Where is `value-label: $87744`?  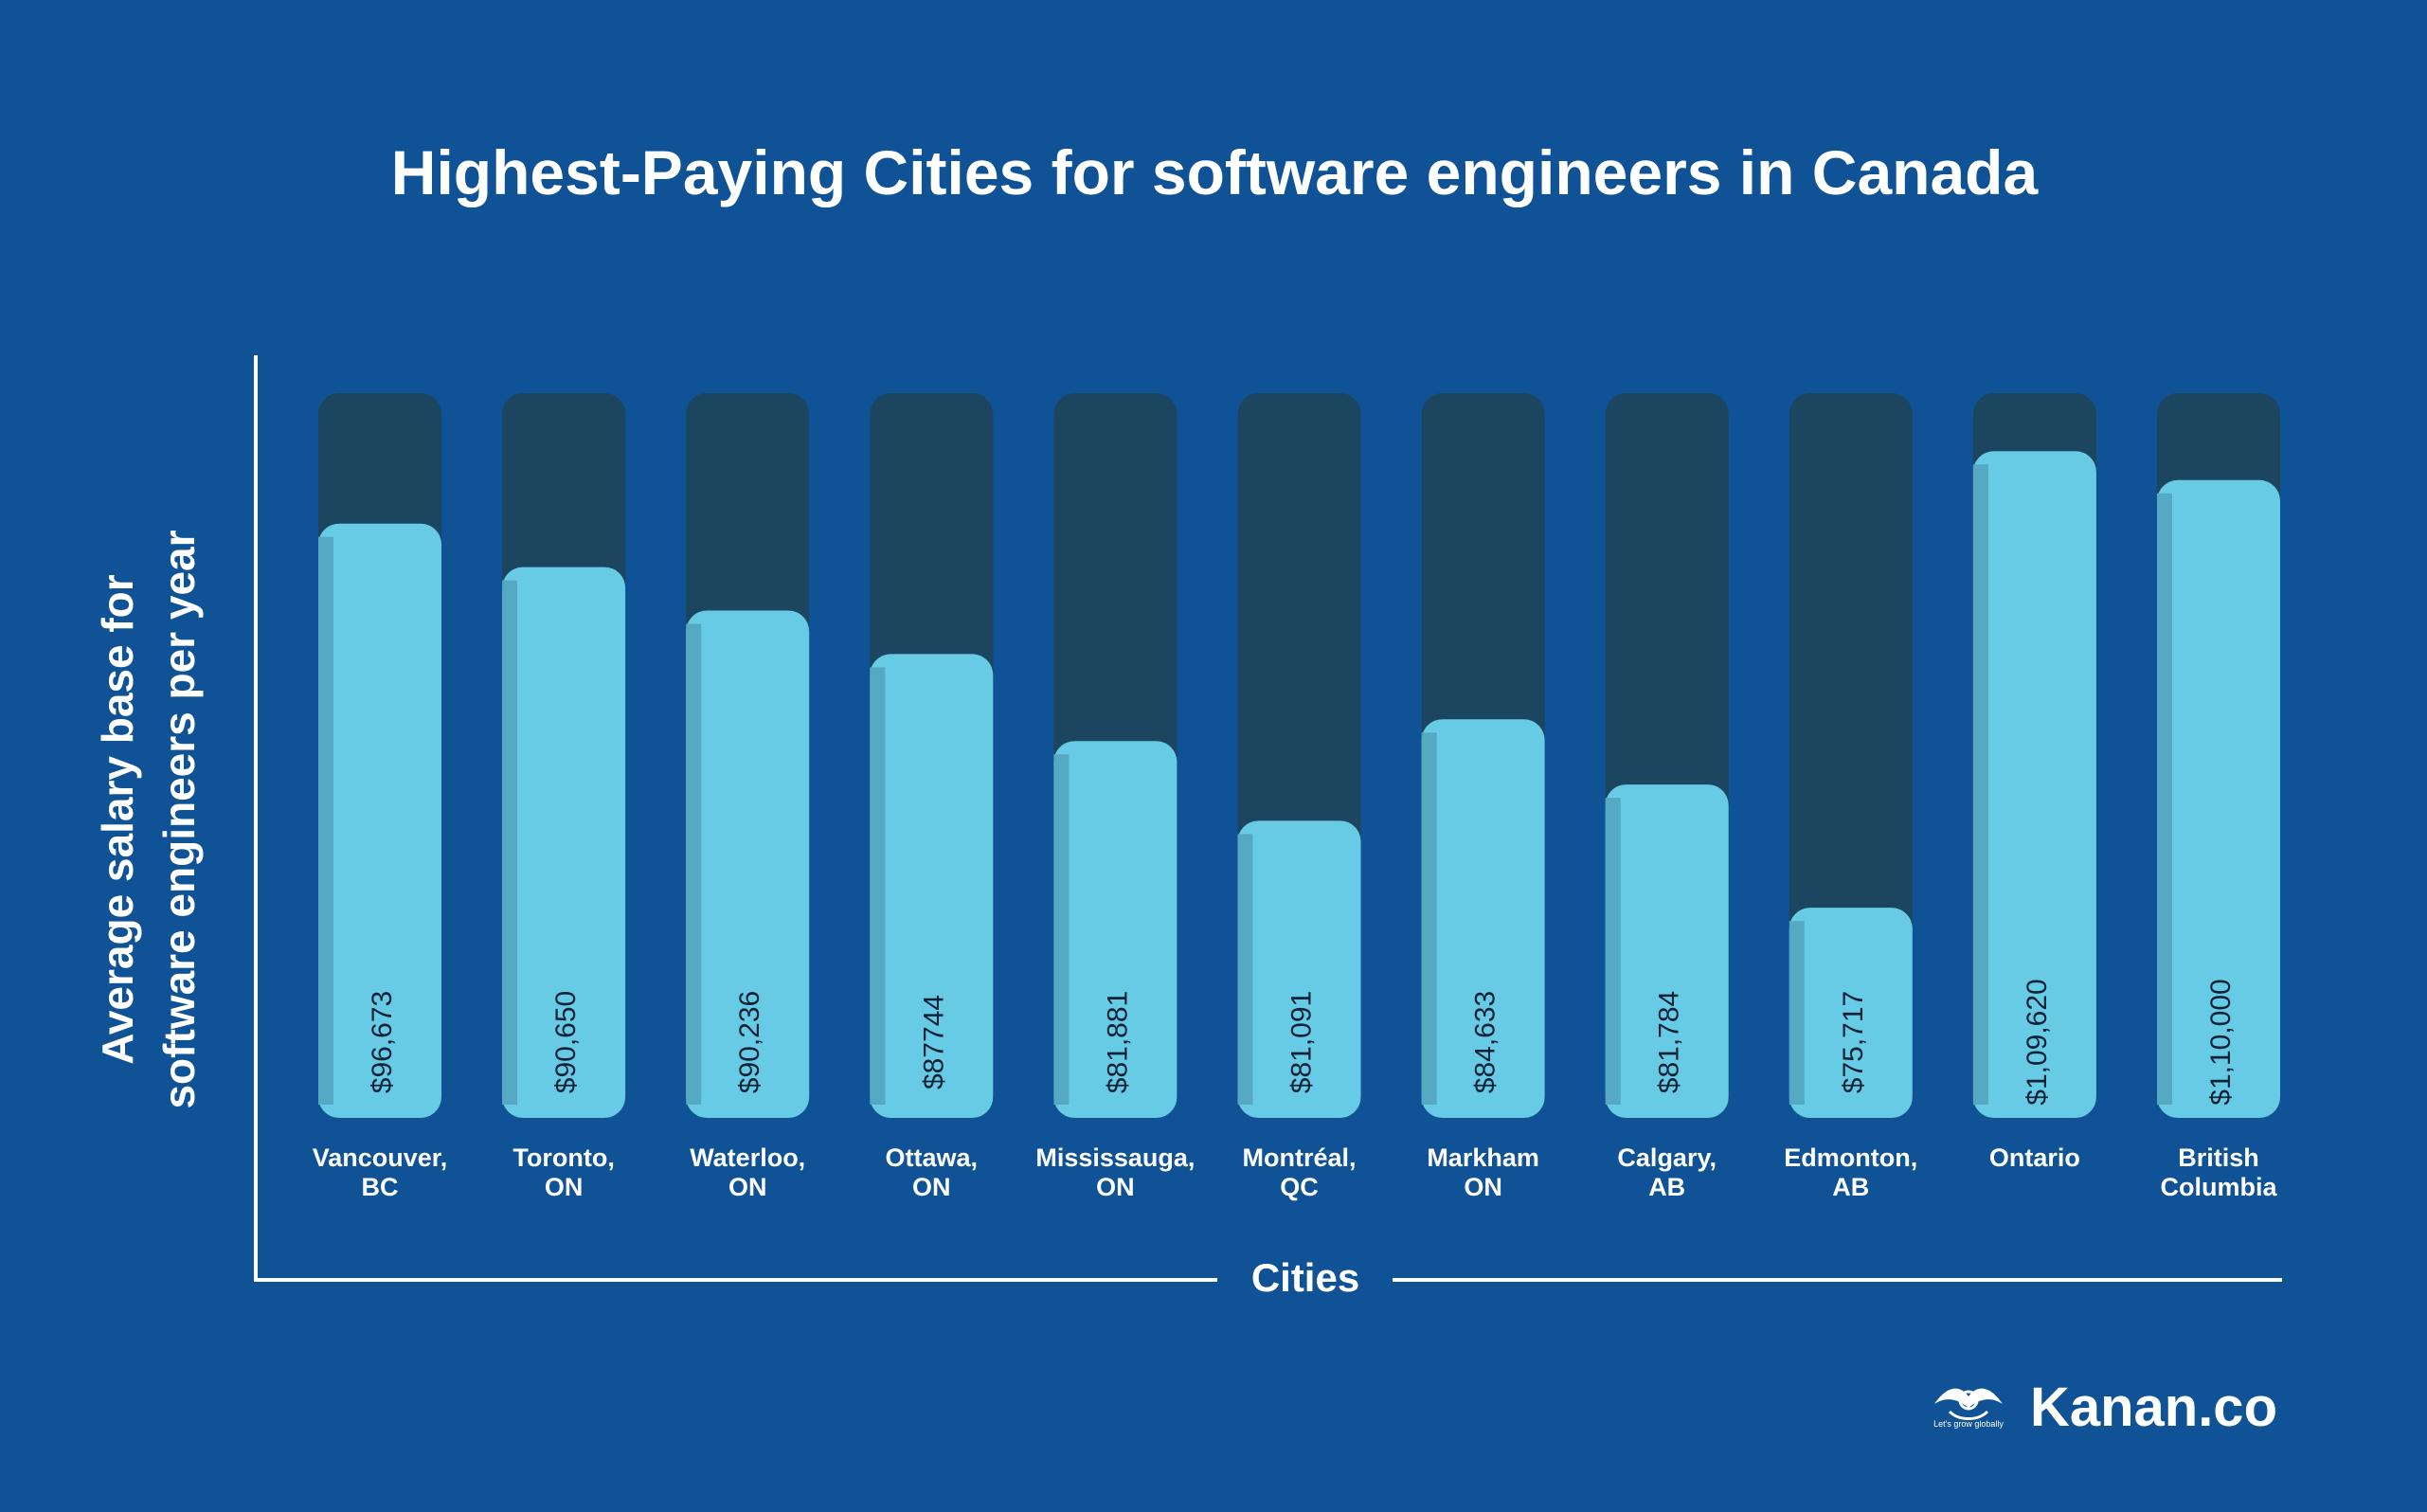
value-label: $87744 is located at coordinates (933, 1042).